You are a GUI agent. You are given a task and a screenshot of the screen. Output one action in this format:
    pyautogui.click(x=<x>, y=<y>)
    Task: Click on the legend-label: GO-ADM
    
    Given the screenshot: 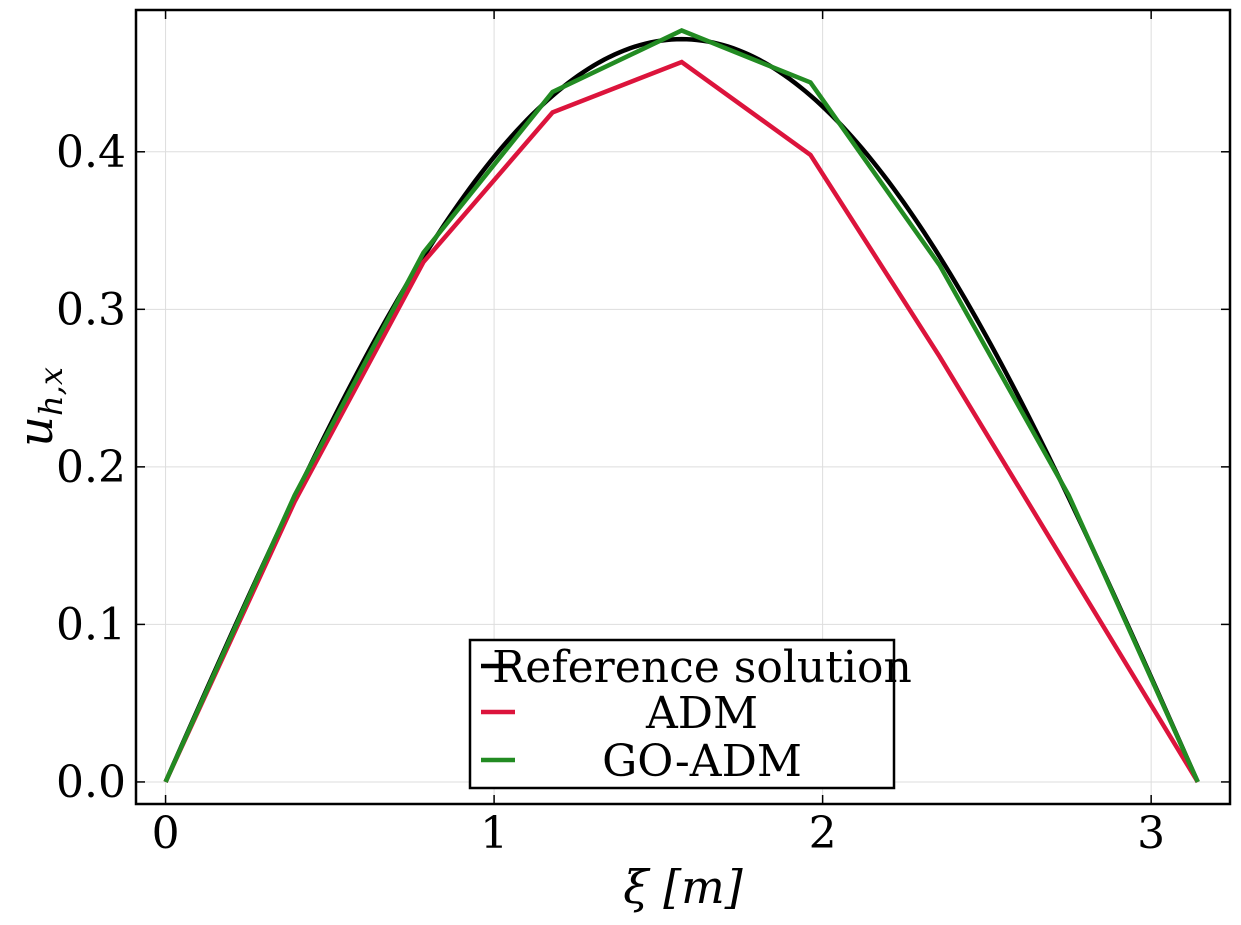 What is the action you would take?
    pyautogui.click(x=702, y=761)
    